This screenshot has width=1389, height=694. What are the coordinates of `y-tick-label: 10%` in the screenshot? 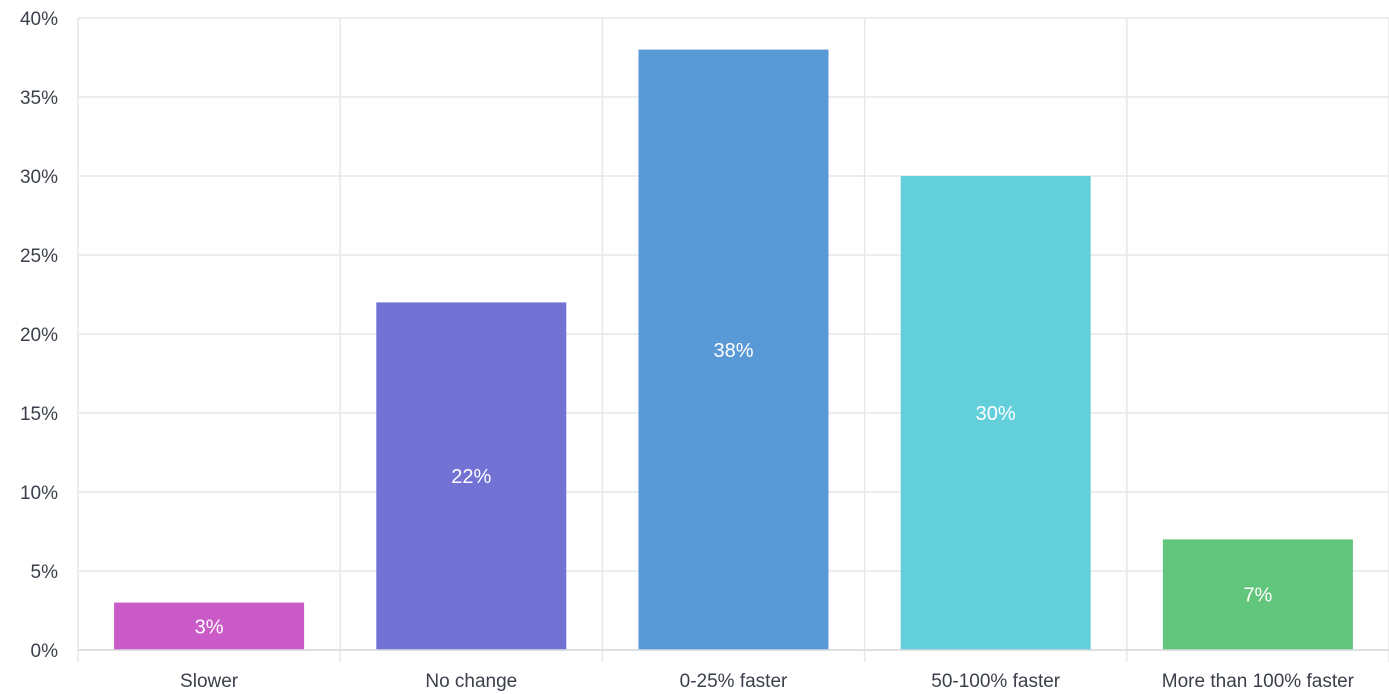 It's located at (39, 493).